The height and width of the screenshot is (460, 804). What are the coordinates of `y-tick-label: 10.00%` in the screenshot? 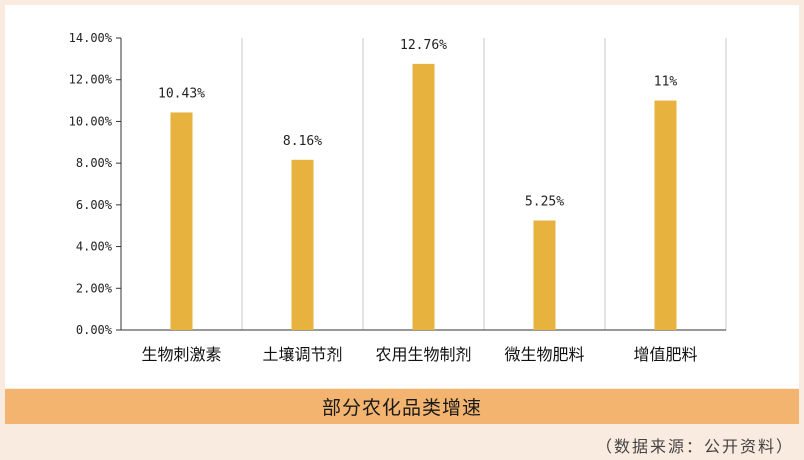 It's located at (91, 121).